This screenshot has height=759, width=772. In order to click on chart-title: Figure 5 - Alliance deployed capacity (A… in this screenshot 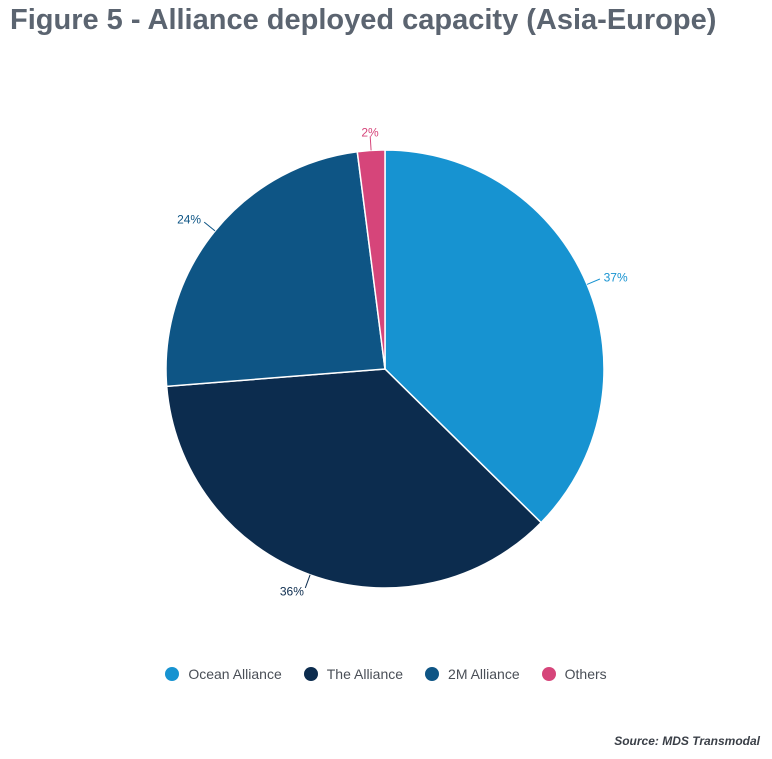, I will do `click(363, 20)`.